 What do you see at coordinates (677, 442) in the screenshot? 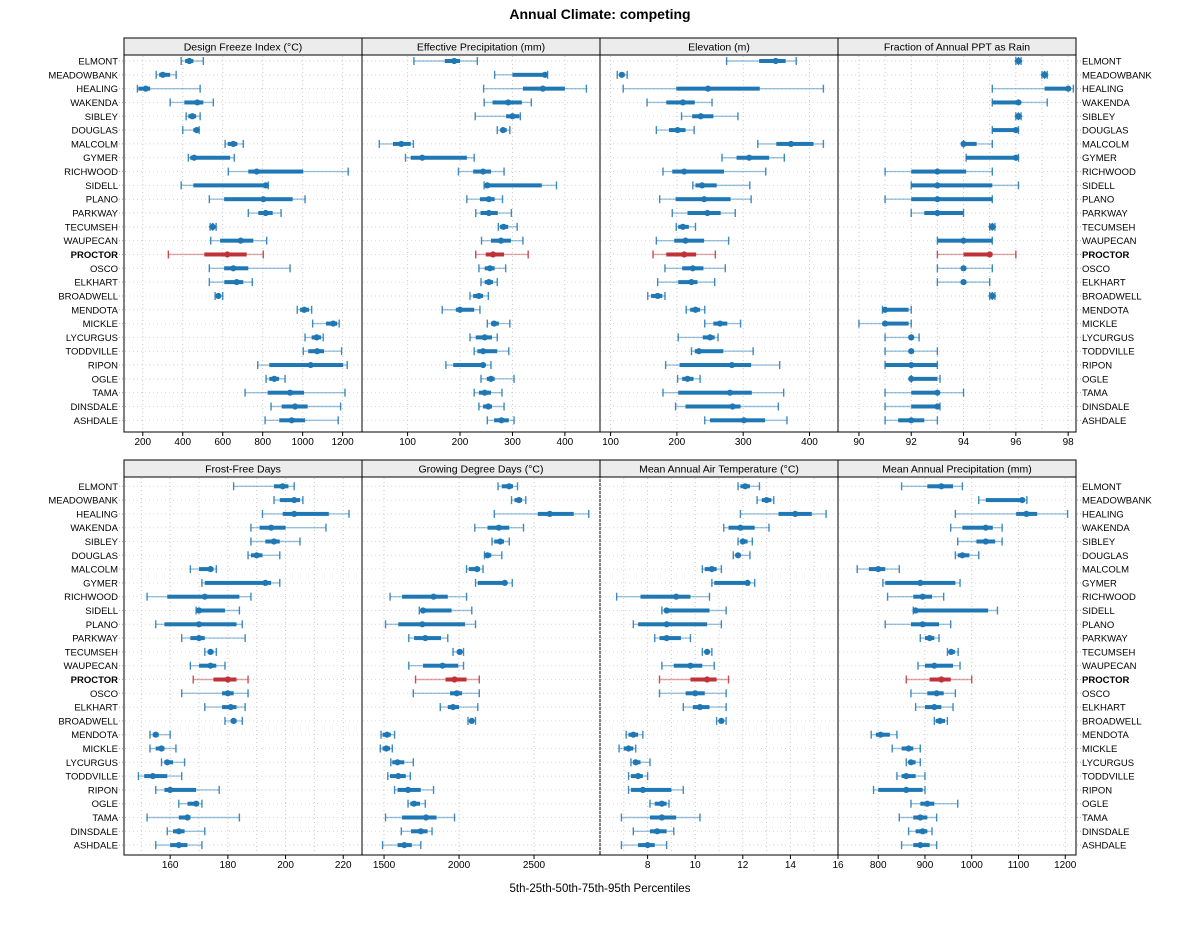
I see `x-tick-label: 200` at bounding box center [677, 442].